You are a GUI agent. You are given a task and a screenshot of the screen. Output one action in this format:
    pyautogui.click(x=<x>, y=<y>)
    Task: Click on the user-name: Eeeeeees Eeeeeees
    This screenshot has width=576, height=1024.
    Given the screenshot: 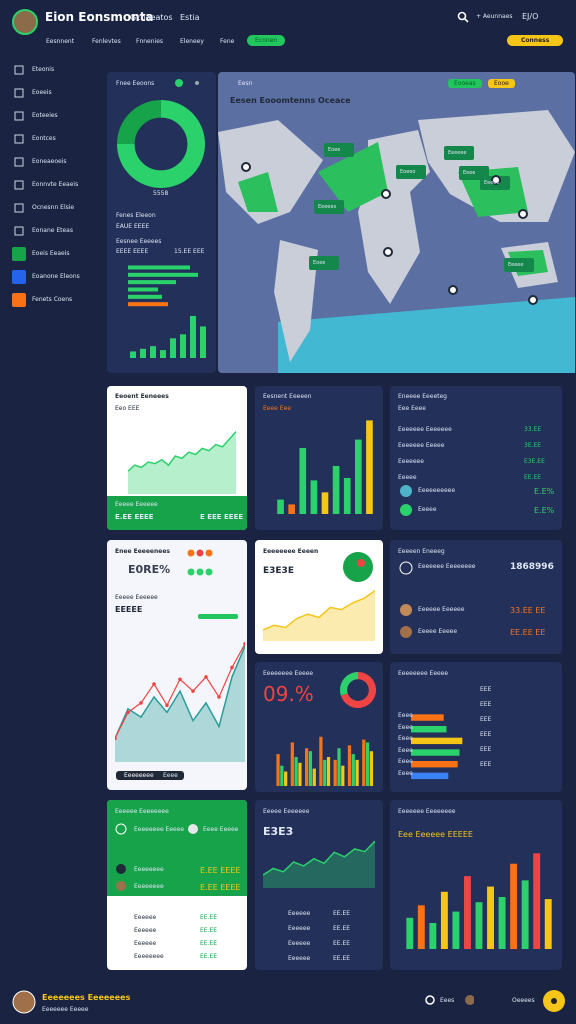 What is the action you would take?
    pyautogui.click(x=86, y=997)
    